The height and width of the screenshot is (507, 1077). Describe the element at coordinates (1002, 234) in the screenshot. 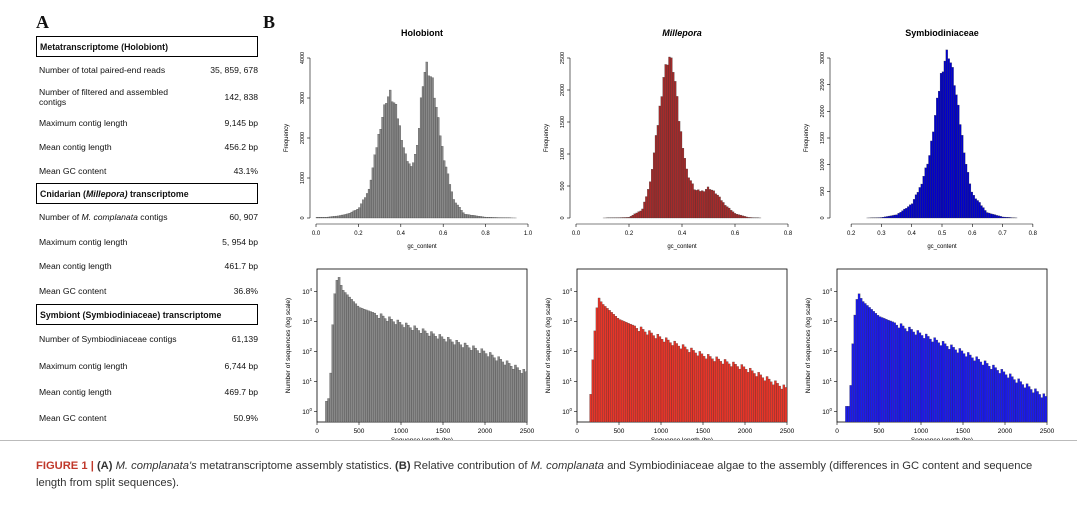

I see `x-tick-label: 0.7` at that location.